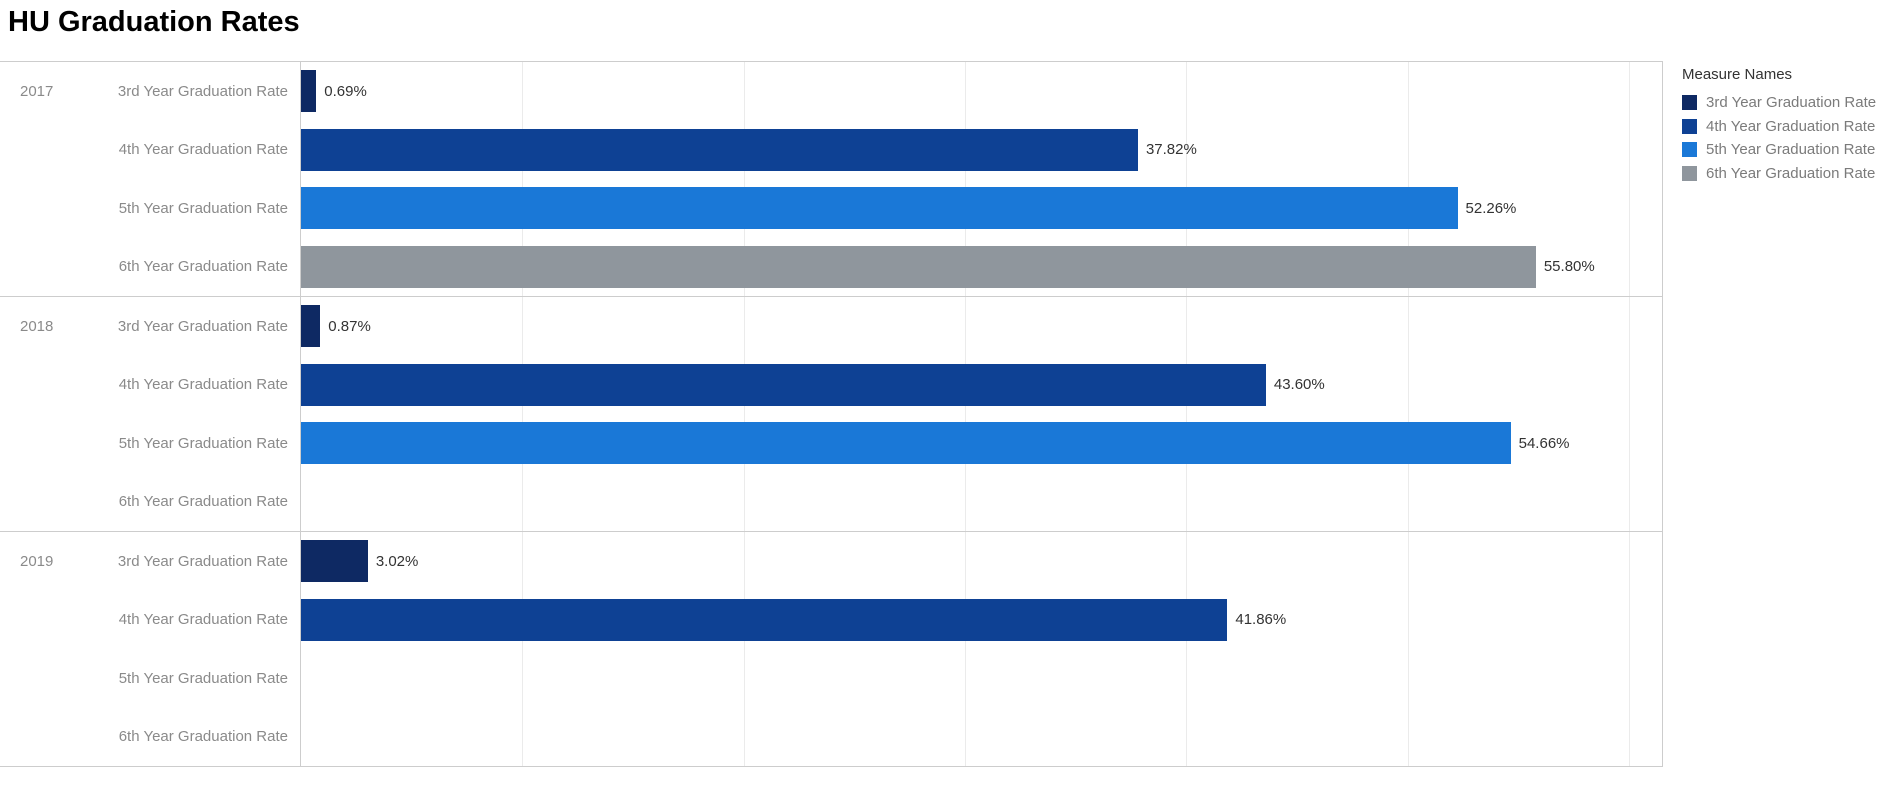 The width and height of the screenshot is (1893, 804). Describe the element at coordinates (981, 561) in the screenshot. I see `plot-cell: 3.02%` at that location.